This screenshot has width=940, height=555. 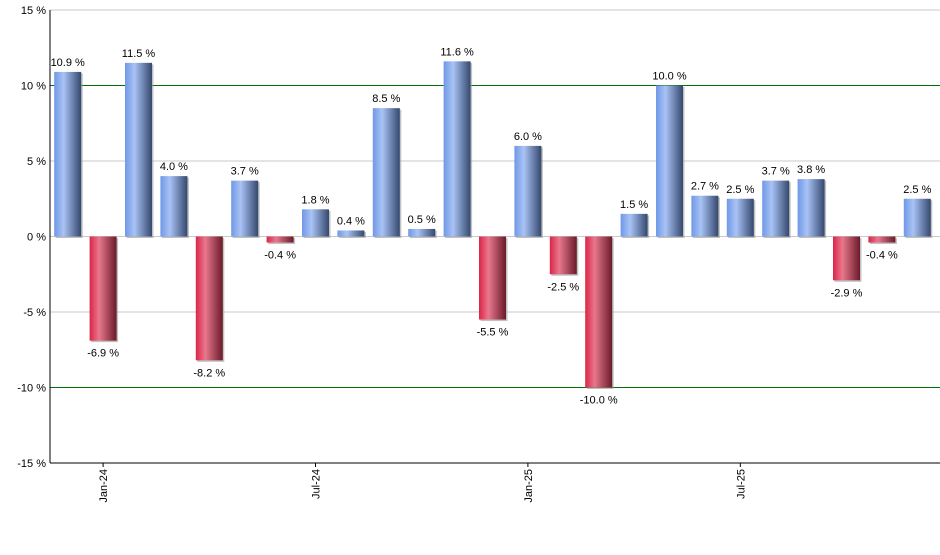 What do you see at coordinates (386, 99) in the screenshot?
I see `data-label: 8.5 %` at bounding box center [386, 99].